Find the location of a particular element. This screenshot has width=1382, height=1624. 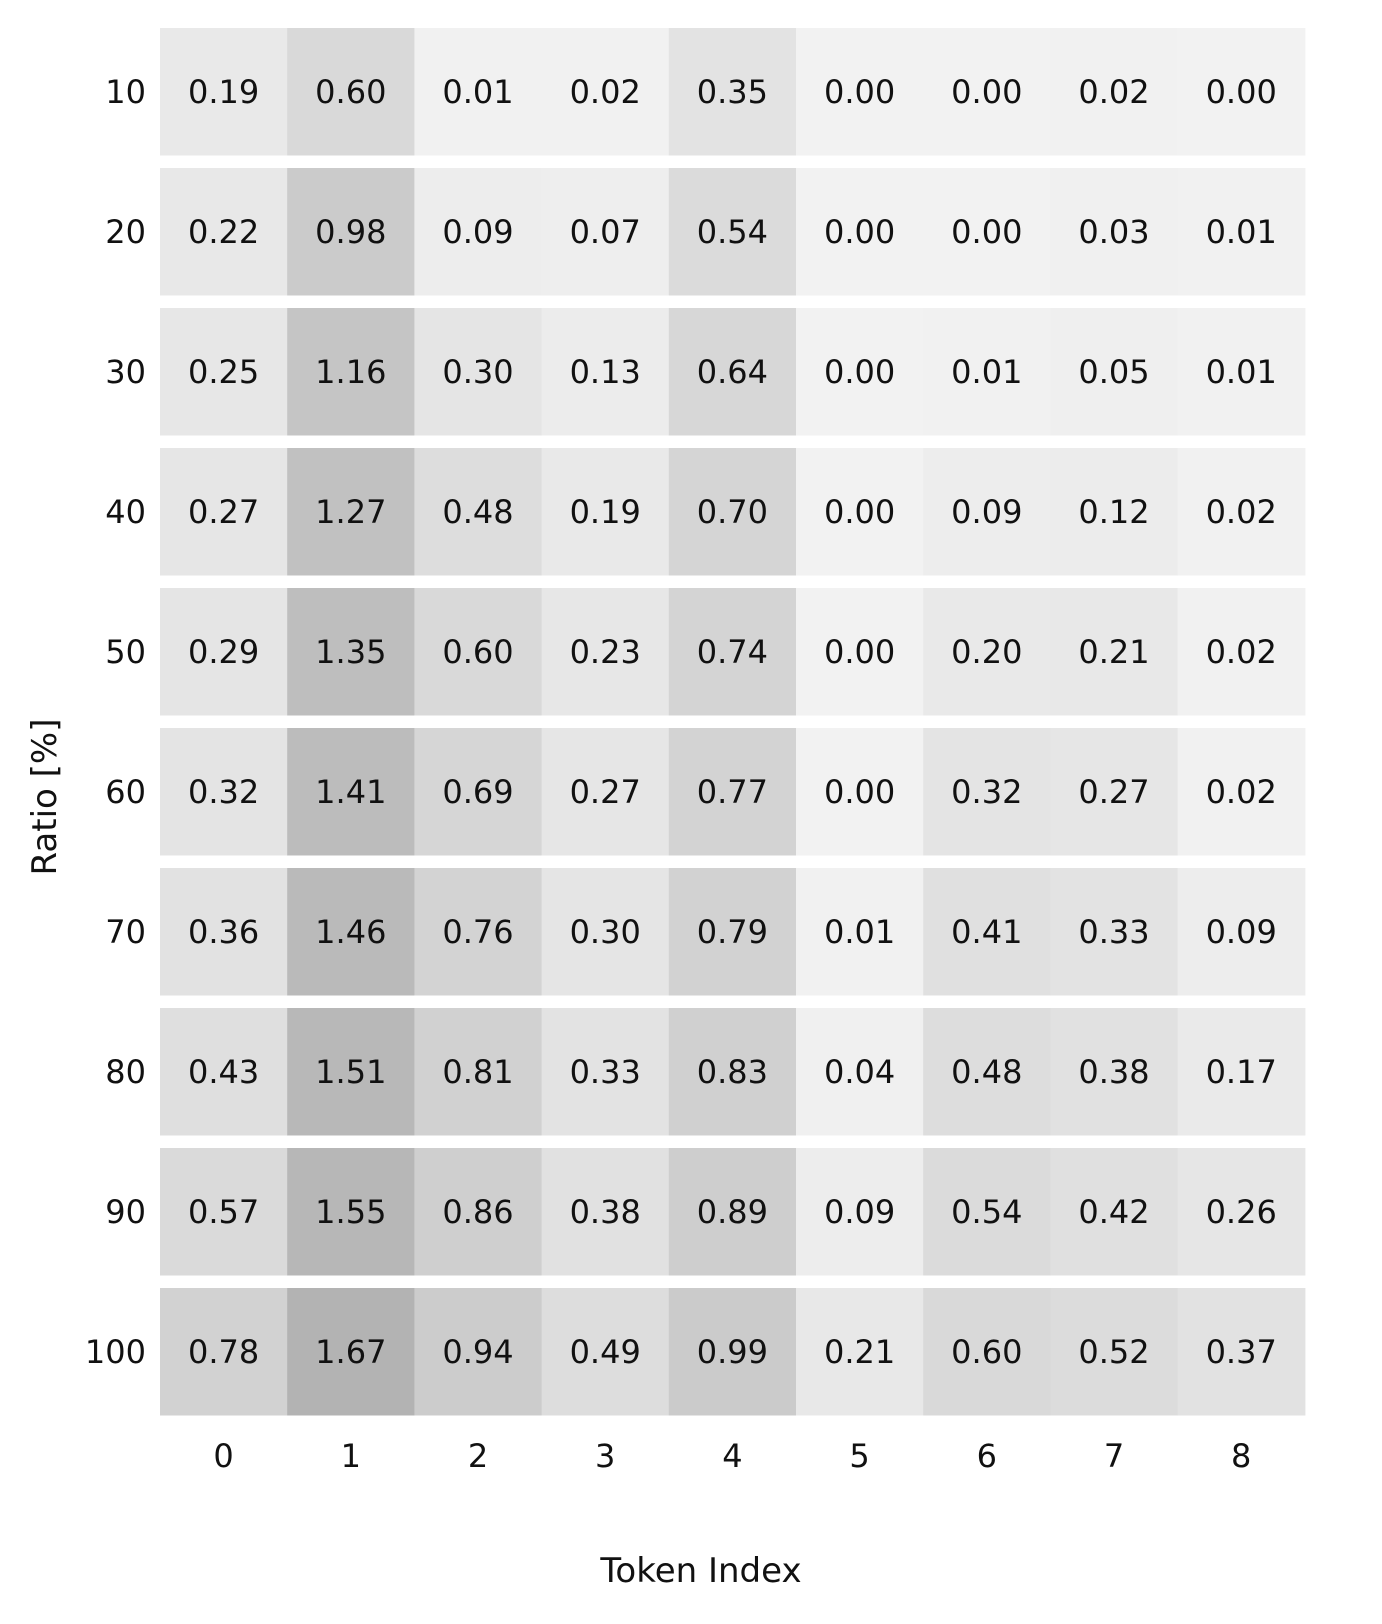

cell-value-label: 0.21 is located at coordinates (859, 1352).